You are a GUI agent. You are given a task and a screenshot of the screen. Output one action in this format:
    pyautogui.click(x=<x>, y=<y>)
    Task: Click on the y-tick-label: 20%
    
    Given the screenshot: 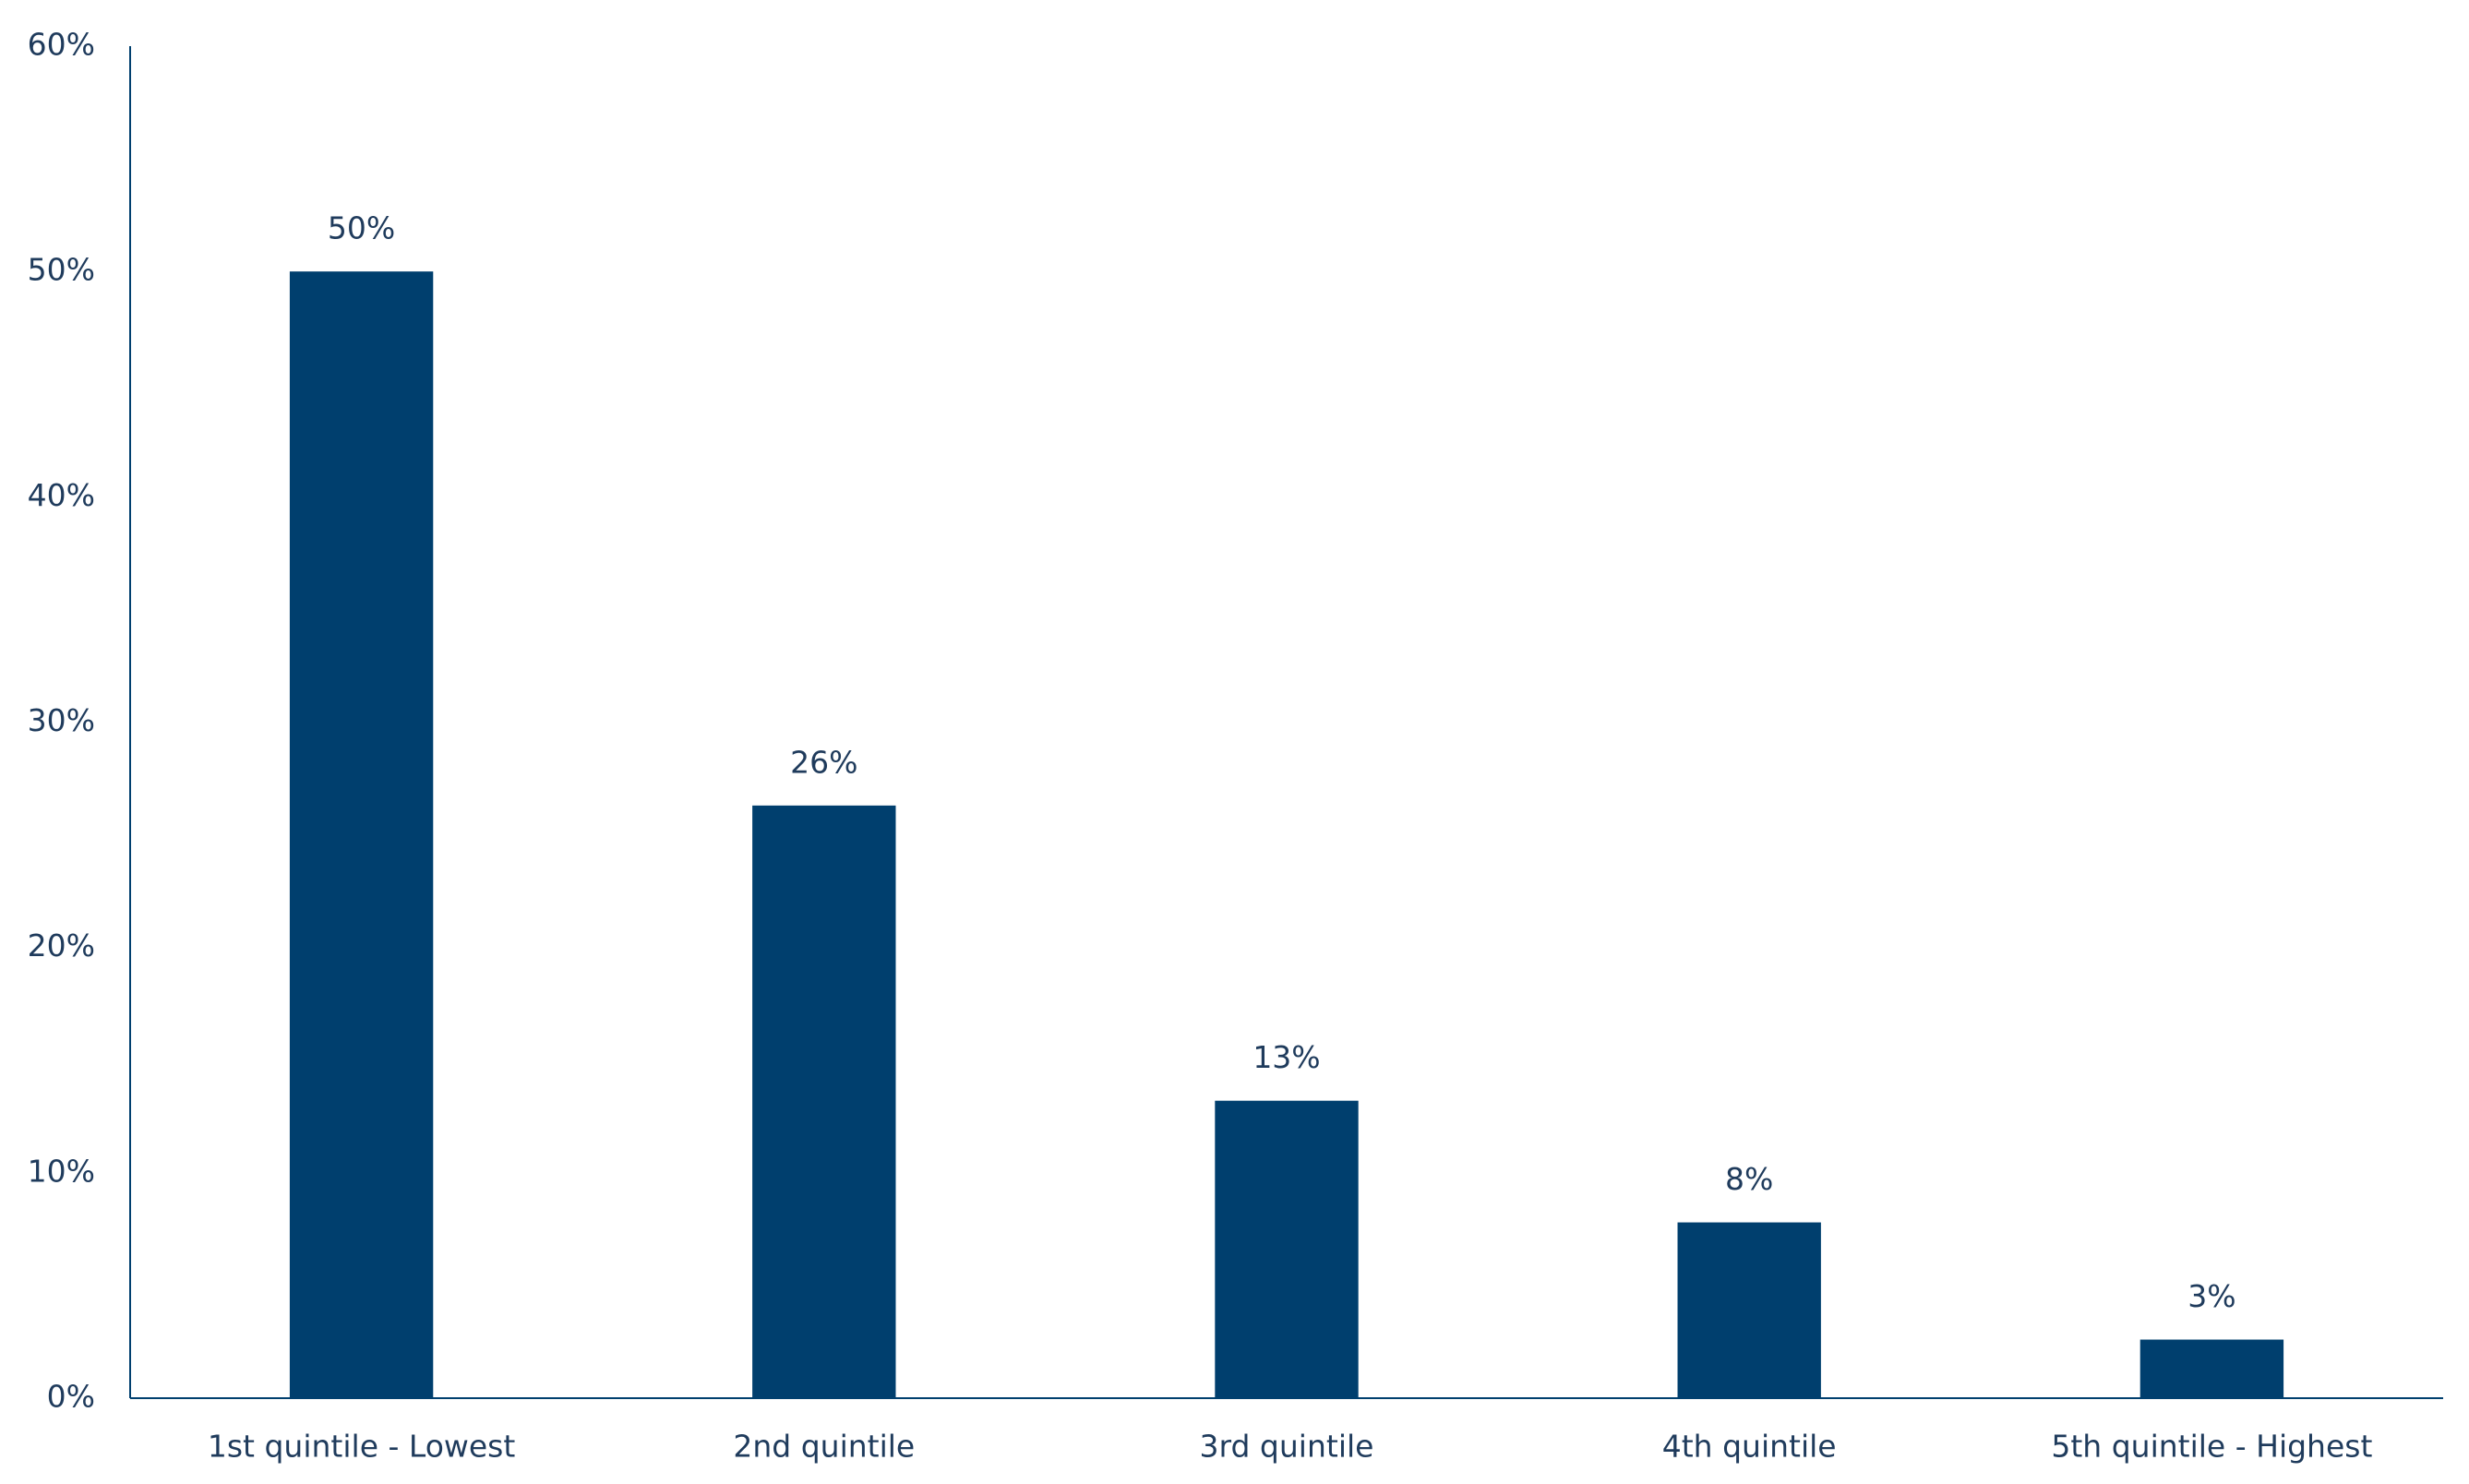 What is the action you would take?
    pyautogui.click(x=61, y=945)
    